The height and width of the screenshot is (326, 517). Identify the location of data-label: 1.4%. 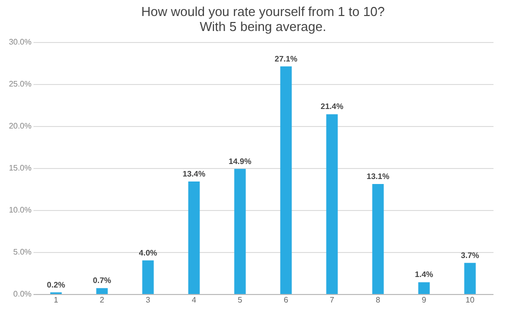
(424, 275).